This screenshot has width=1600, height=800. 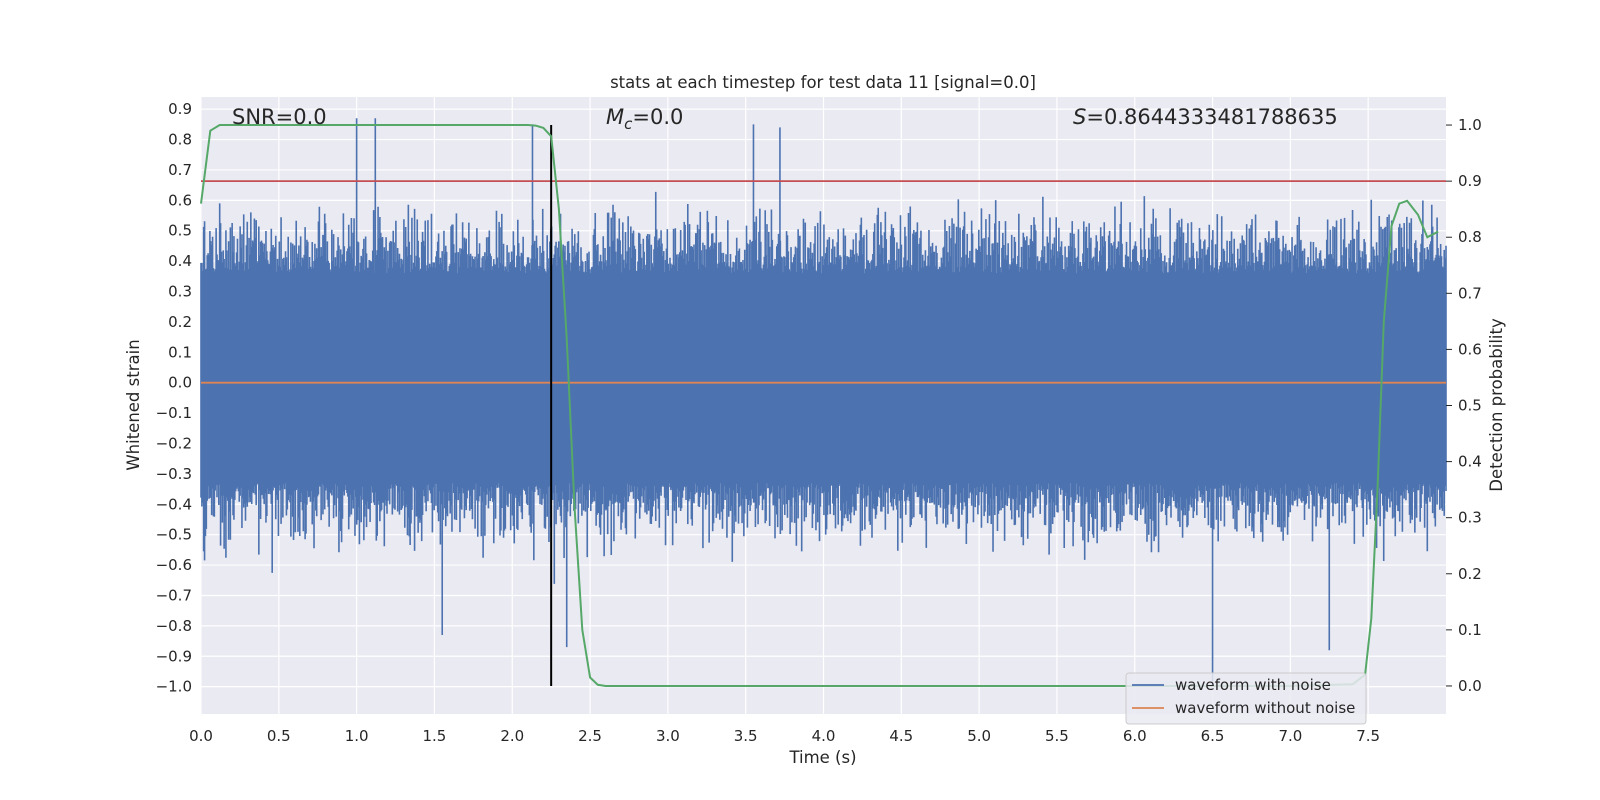 I want to click on y-left-tick-label: 0.7, so click(x=180, y=170).